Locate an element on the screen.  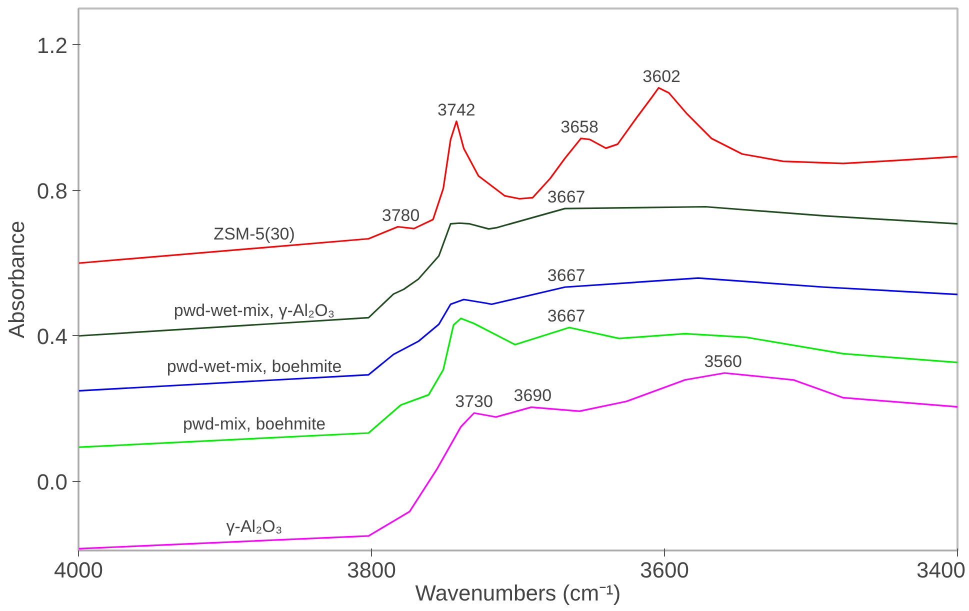
annotation: 3730 is located at coordinates (474, 401).